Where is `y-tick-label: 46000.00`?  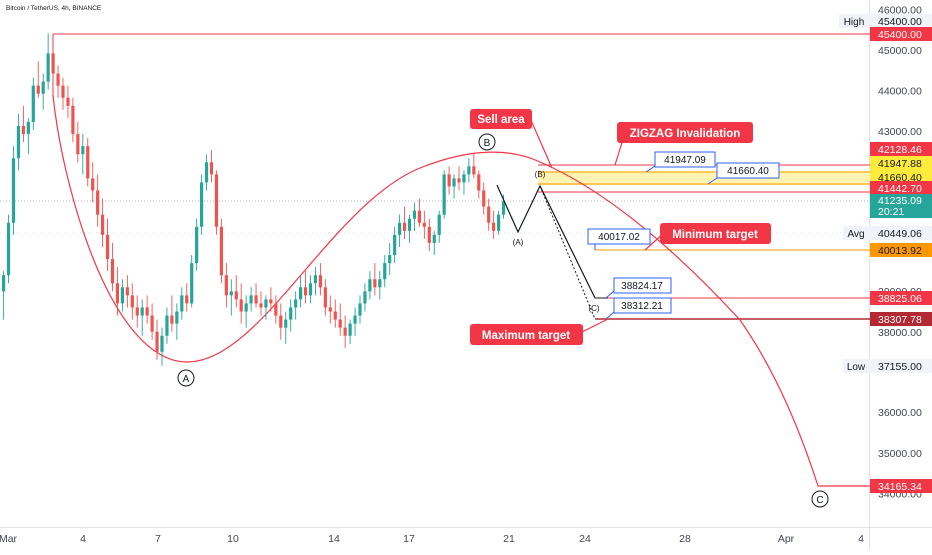 y-tick-label: 46000.00 is located at coordinates (900, 11).